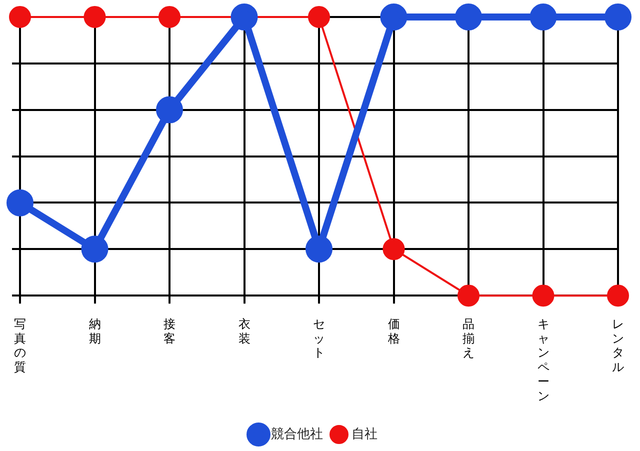  I want to click on x-tick-label: レンタル, so click(618, 345).